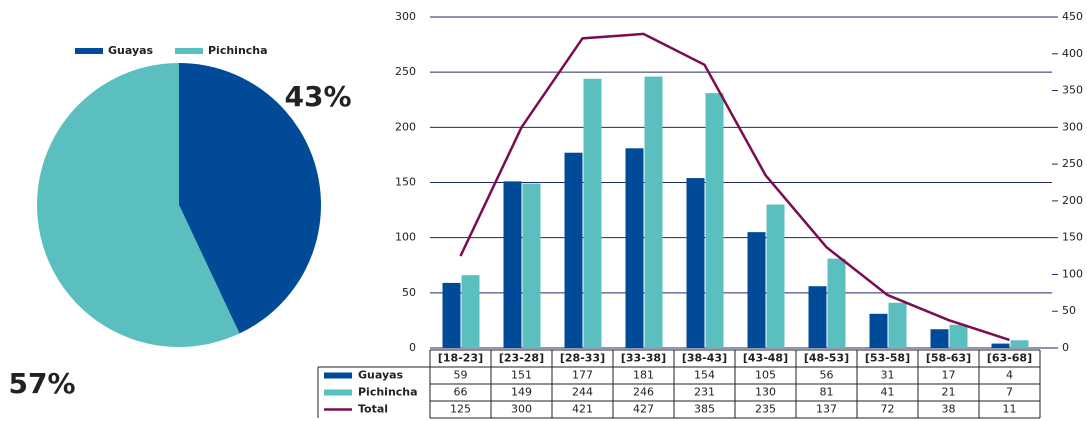 Image resolution: width=1087 pixels, height=421 pixels. Describe the element at coordinates (41, 383) in the screenshot. I see `pie-label: 57%` at that location.